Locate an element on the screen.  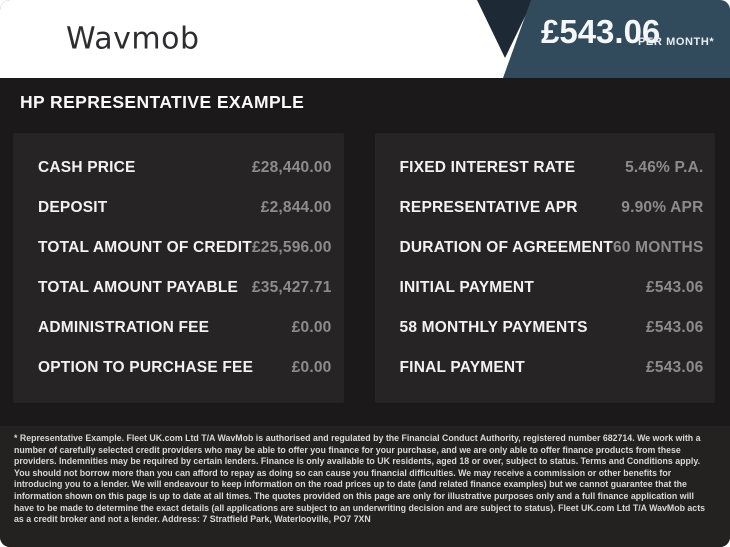
row-label: INITIAL PAYMENT is located at coordinates (466, 287).